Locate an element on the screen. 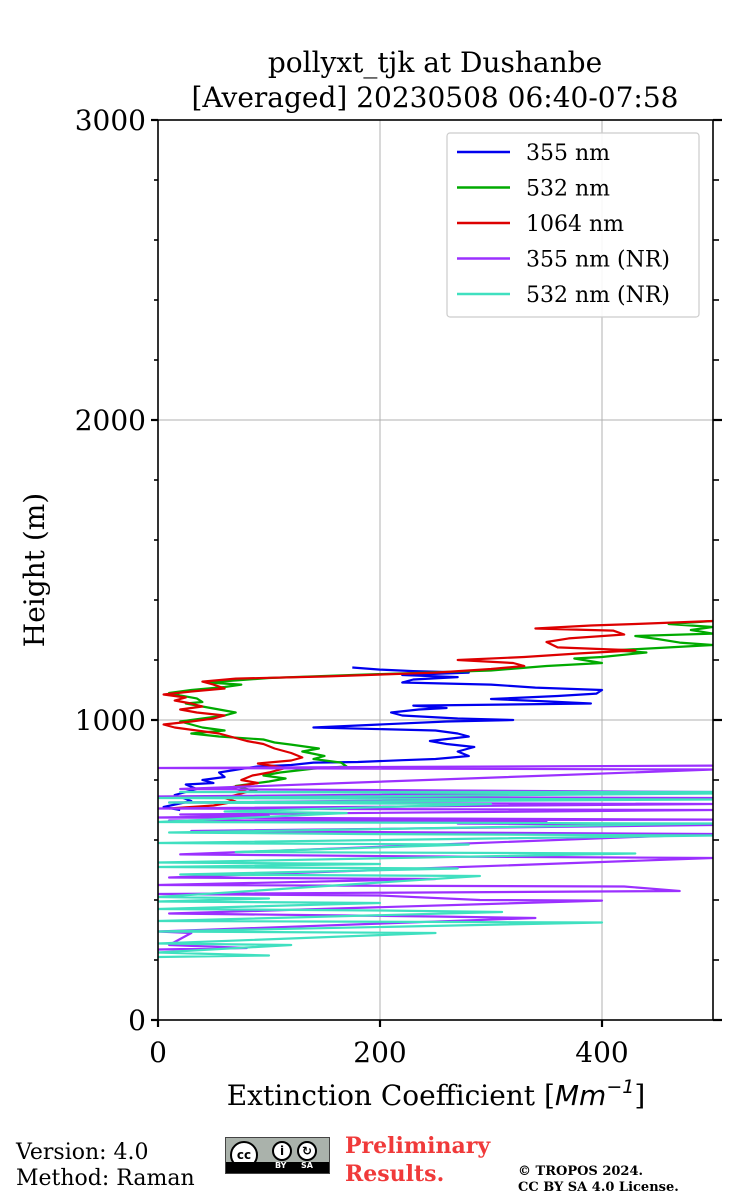 The height and width of the screenshot is (1200, 750). legend-label-3: 1064 nm is located at coordinates (575, 224).